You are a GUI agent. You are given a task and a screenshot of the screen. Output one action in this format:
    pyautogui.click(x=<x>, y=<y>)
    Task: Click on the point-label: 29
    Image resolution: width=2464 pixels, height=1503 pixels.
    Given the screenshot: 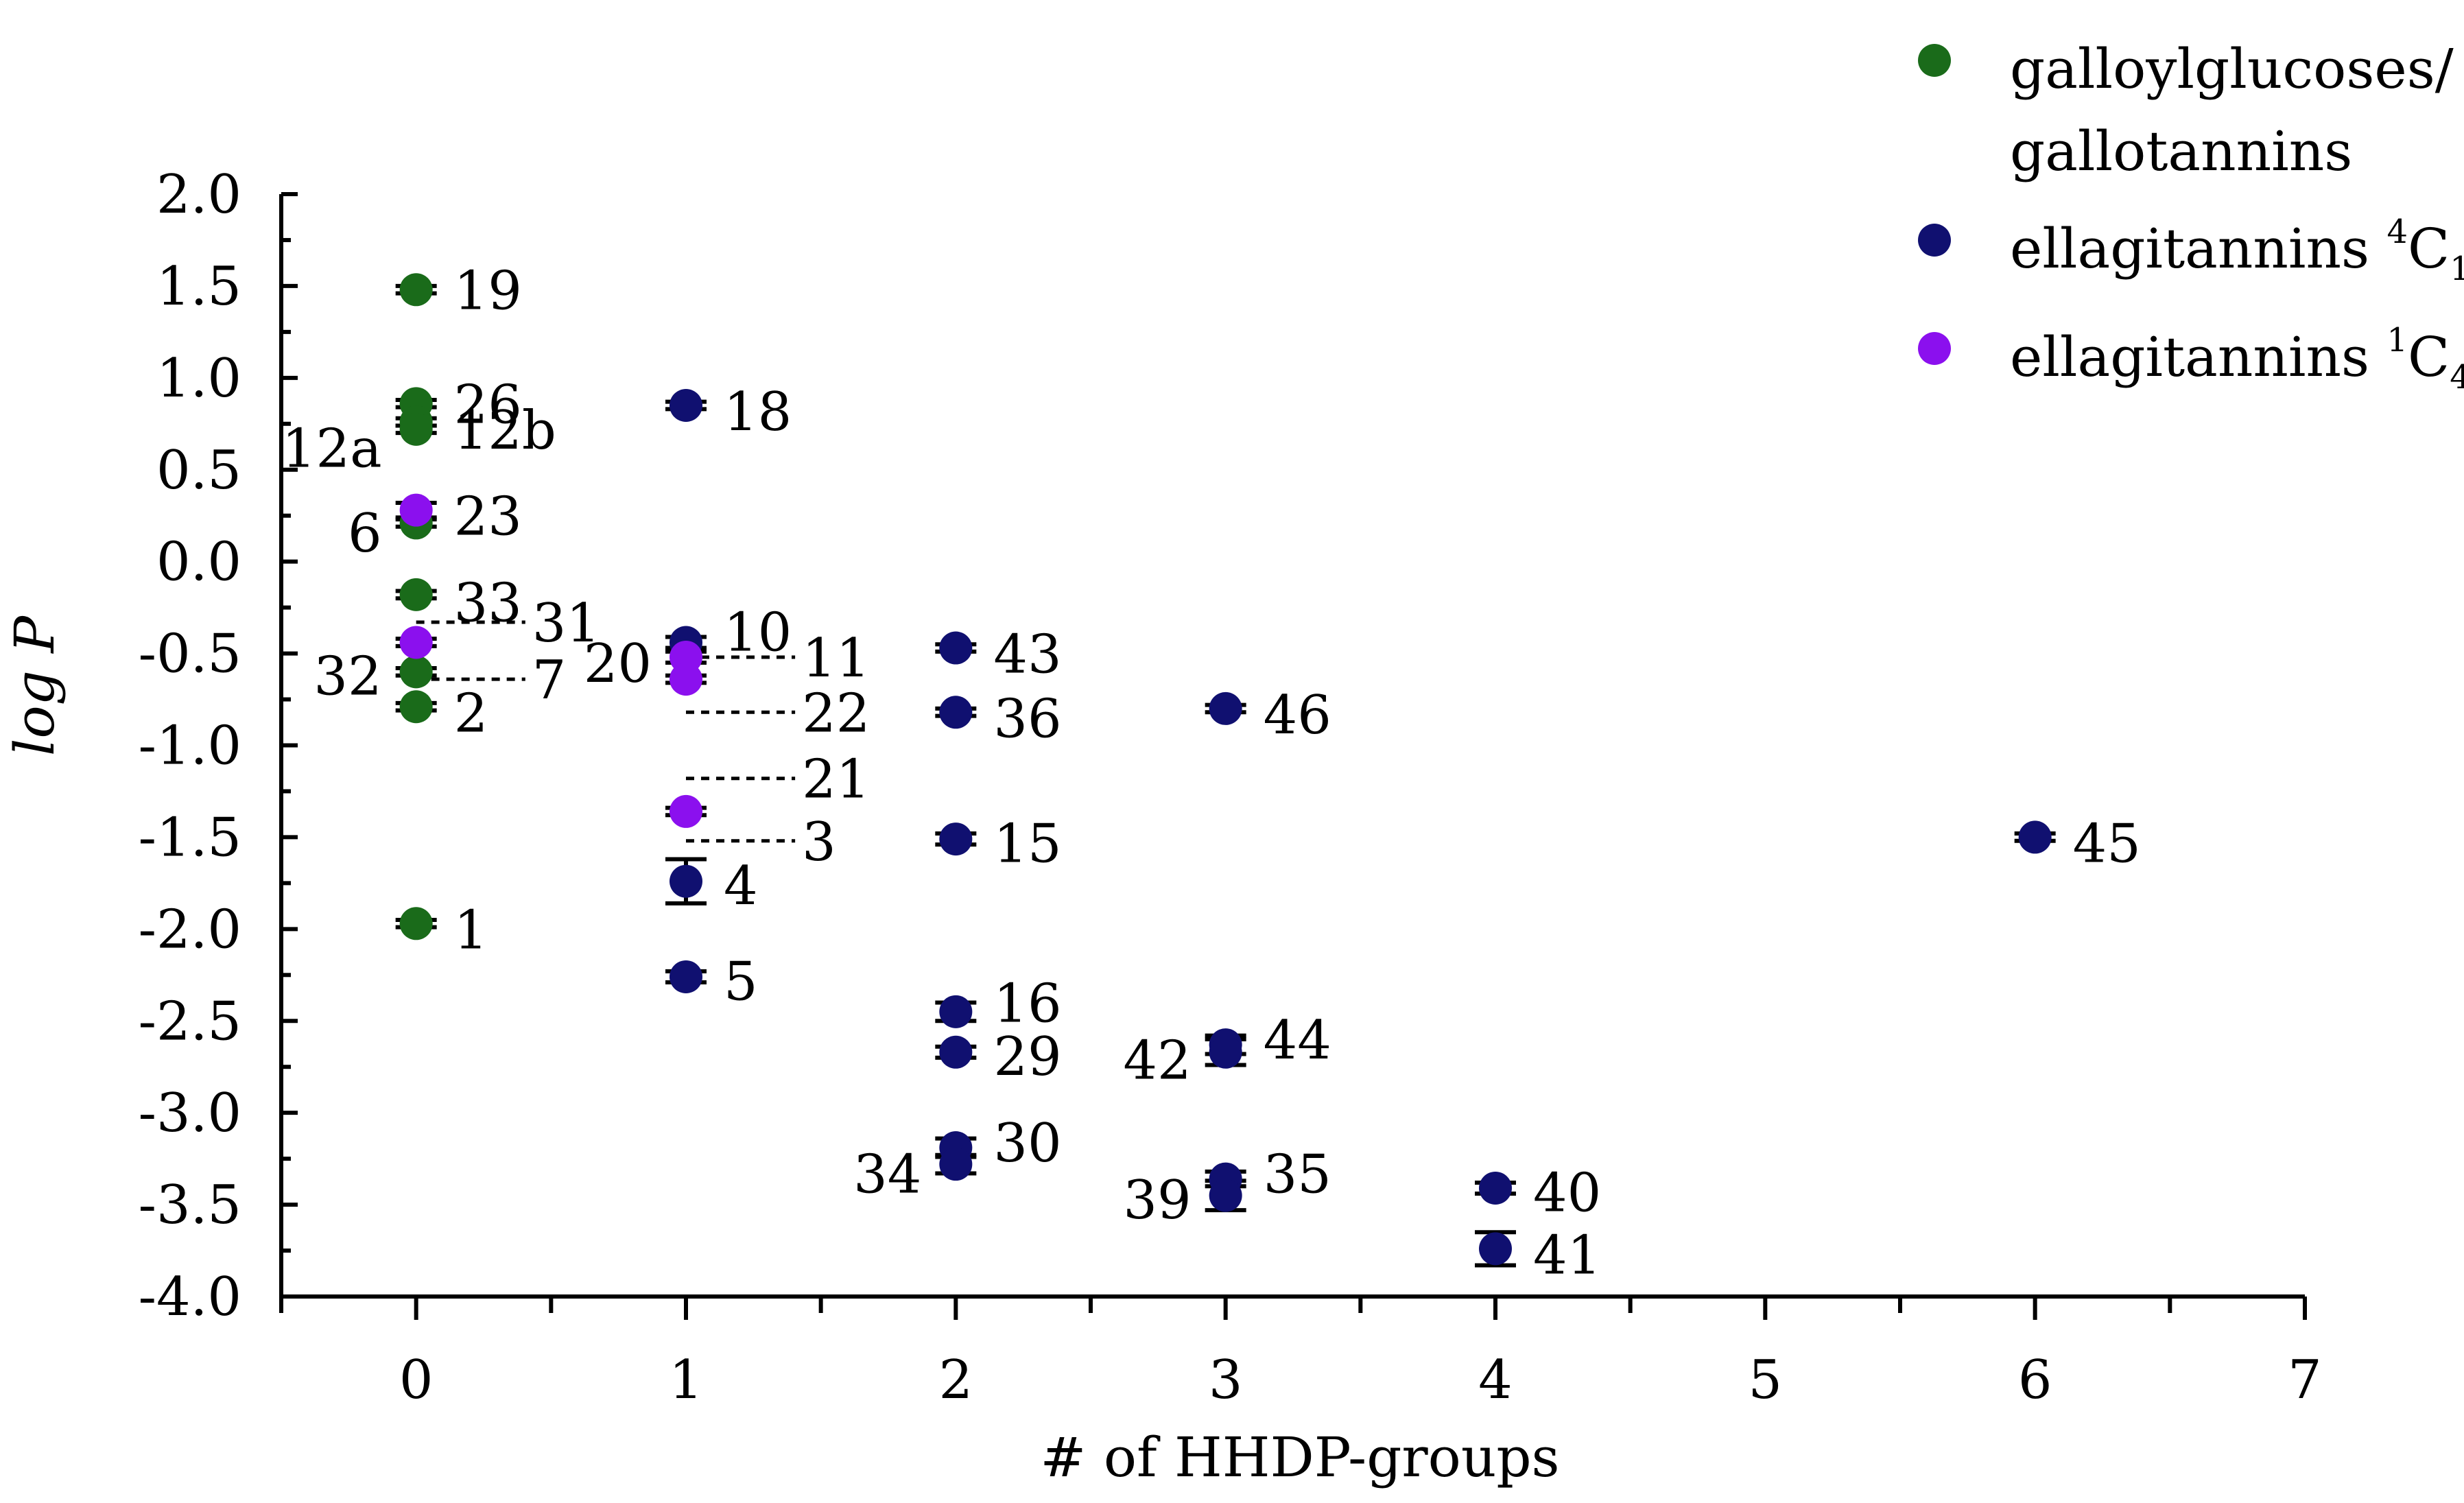 What is the action you would take?
    pyautogui.click(x=1027, y=1057)
    